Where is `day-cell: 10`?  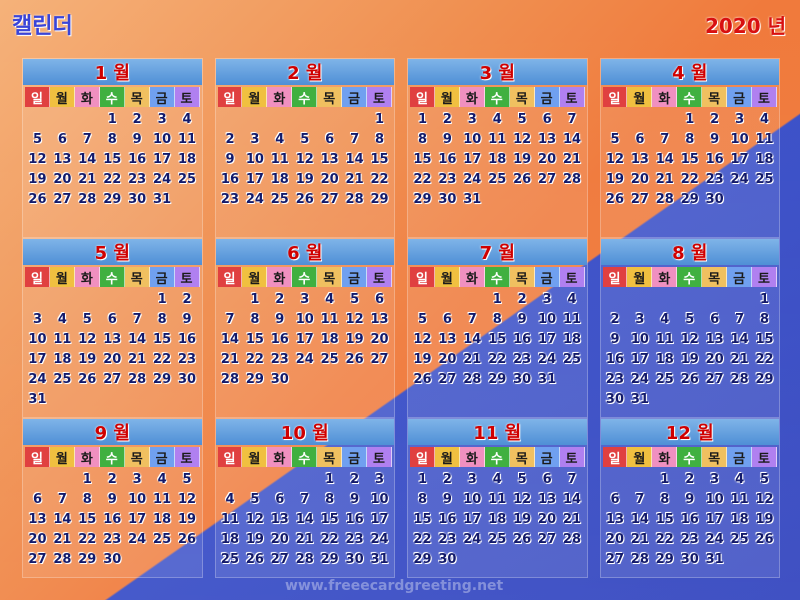
day-cell: 10 is located at coordinates (739, 139).